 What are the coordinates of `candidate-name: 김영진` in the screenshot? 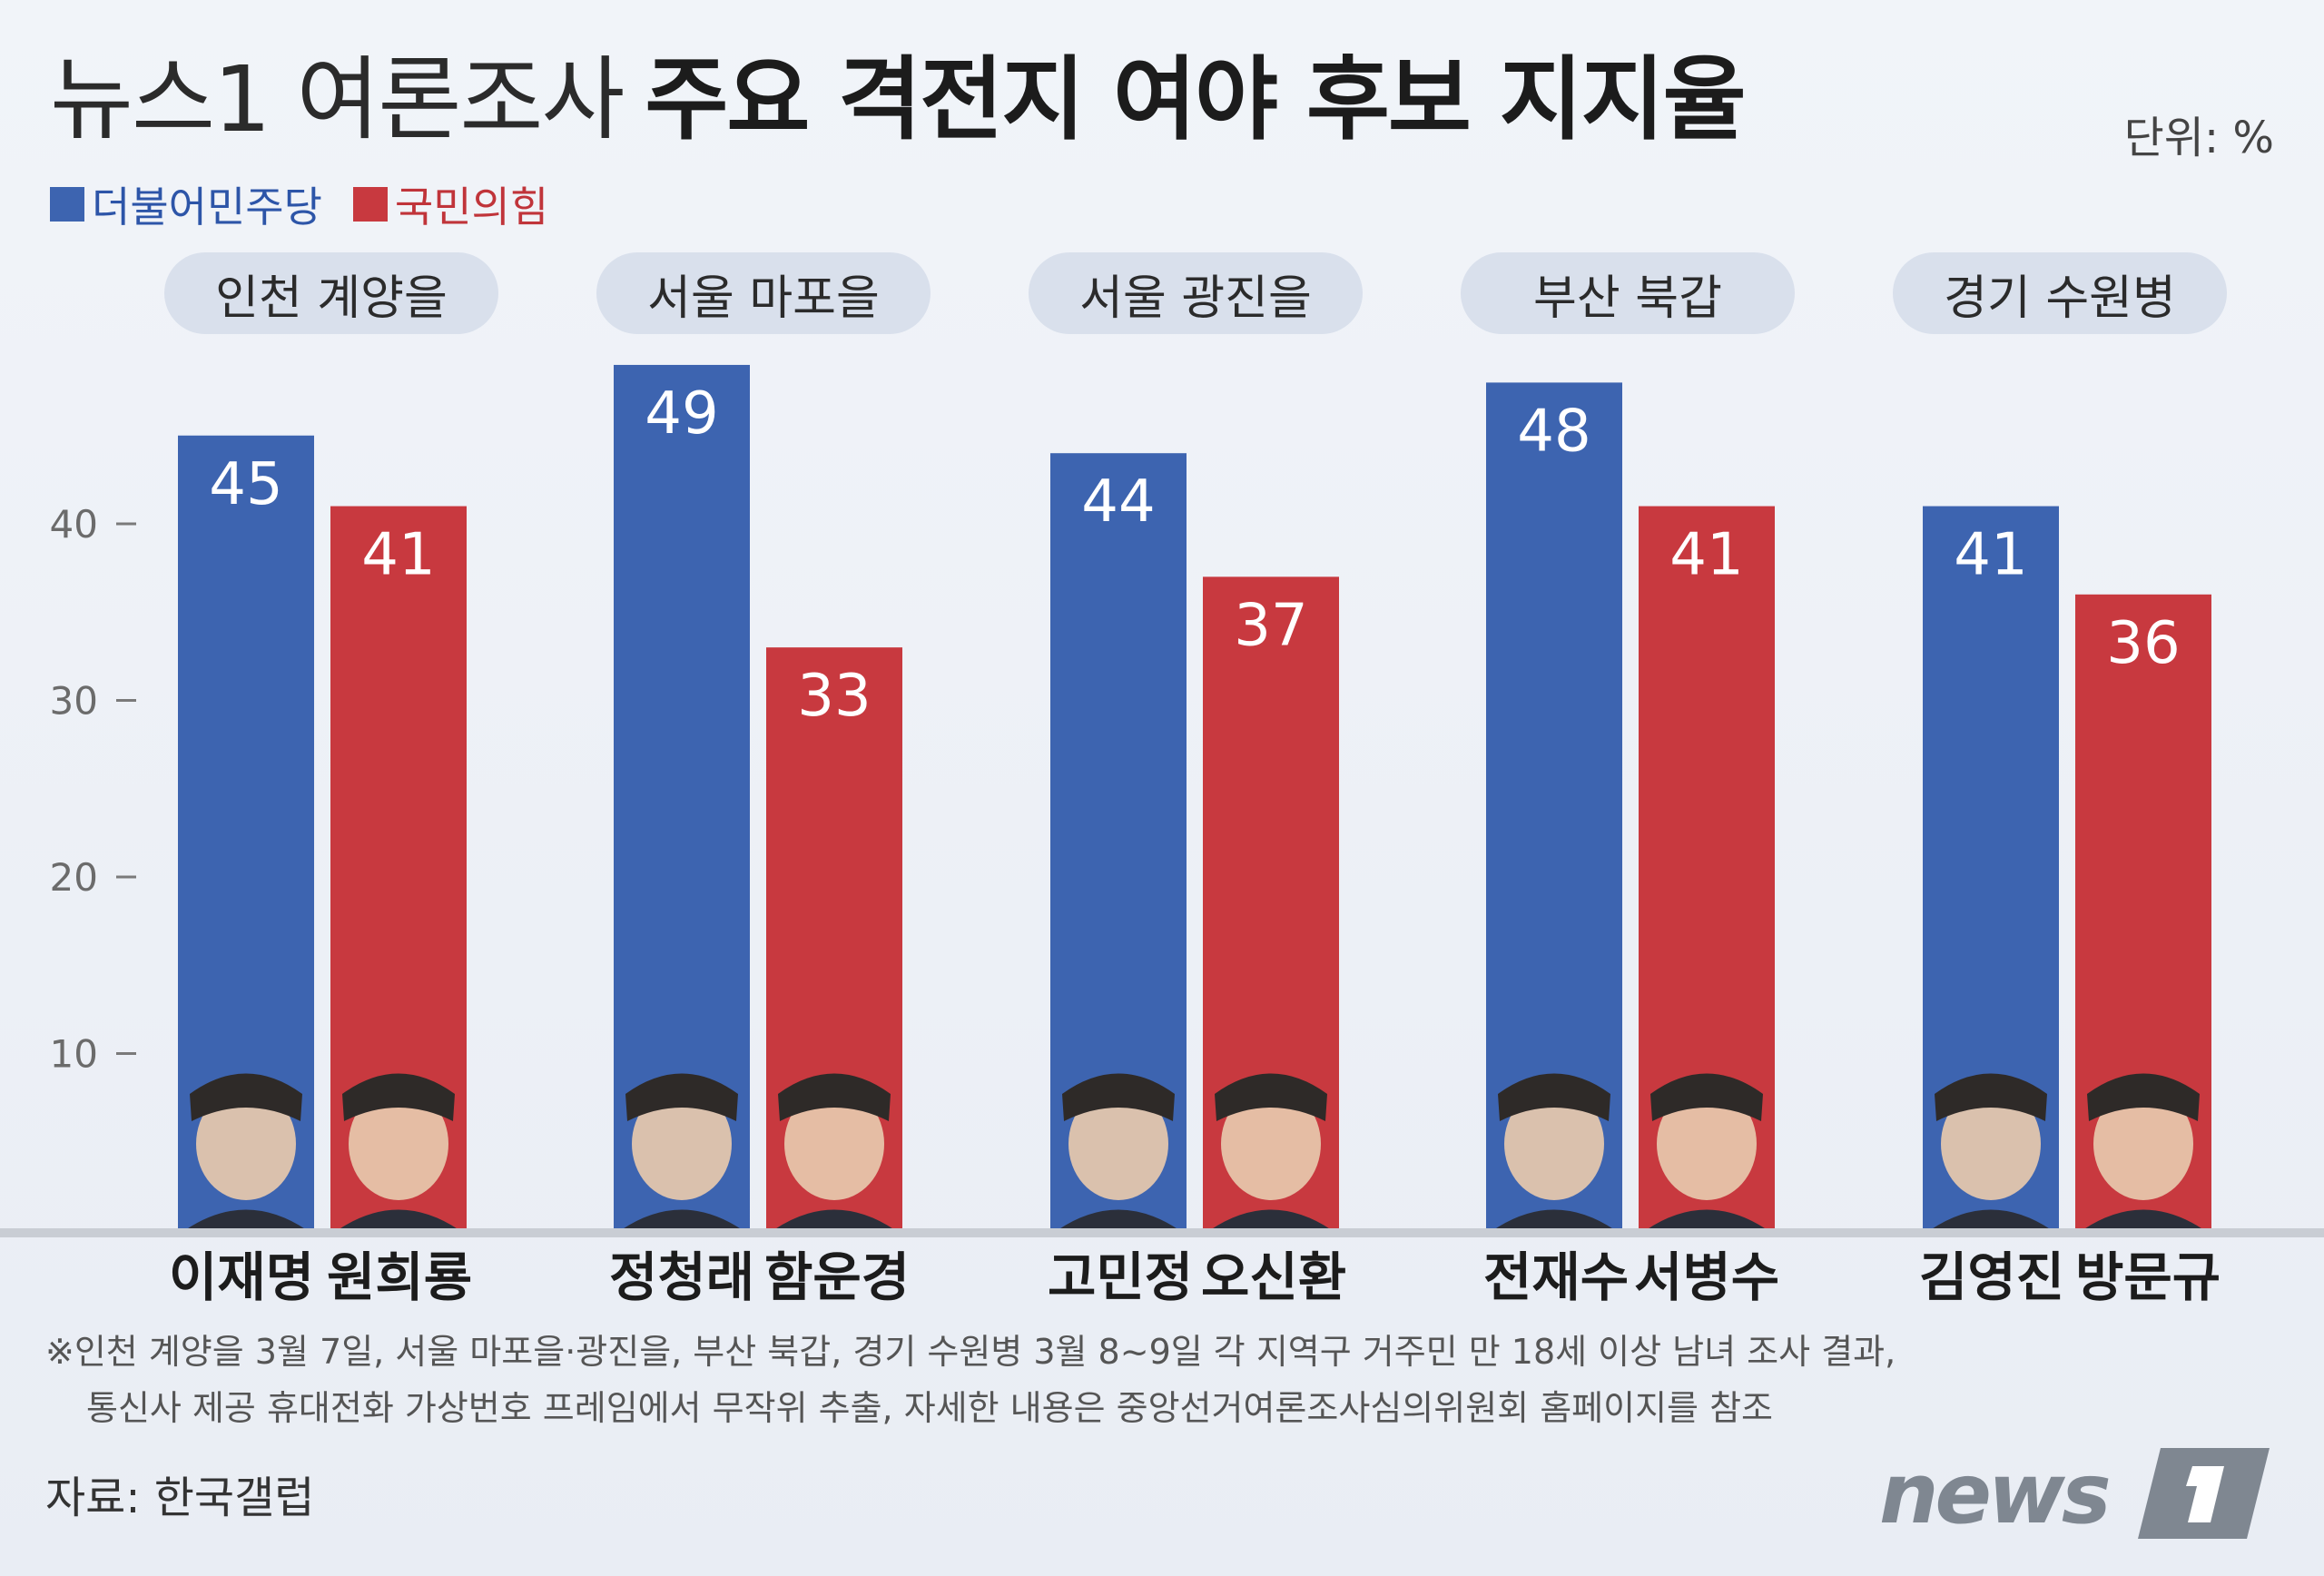 It's located at (1992, 1277).